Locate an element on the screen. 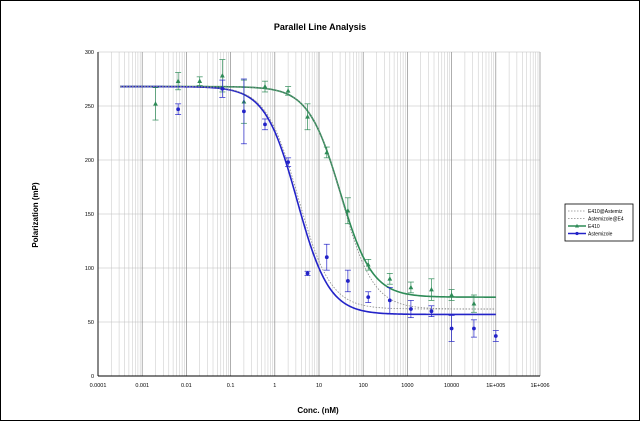 The height and width of the screenshot is (421, 640). x-tick-label: 100 is located at coordinates (363, 386).